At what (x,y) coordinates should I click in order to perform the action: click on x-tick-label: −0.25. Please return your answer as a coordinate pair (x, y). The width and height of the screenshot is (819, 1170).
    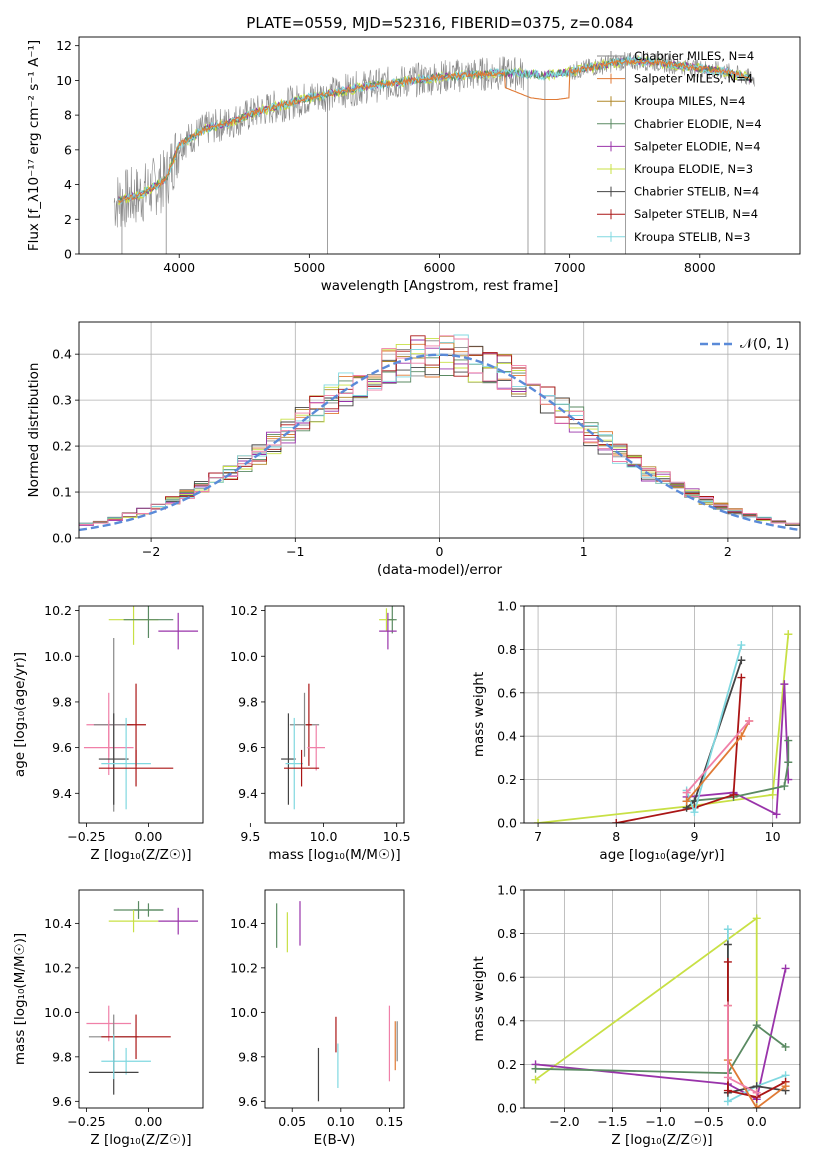
    Looking at the image, I should click on (86, 1121).